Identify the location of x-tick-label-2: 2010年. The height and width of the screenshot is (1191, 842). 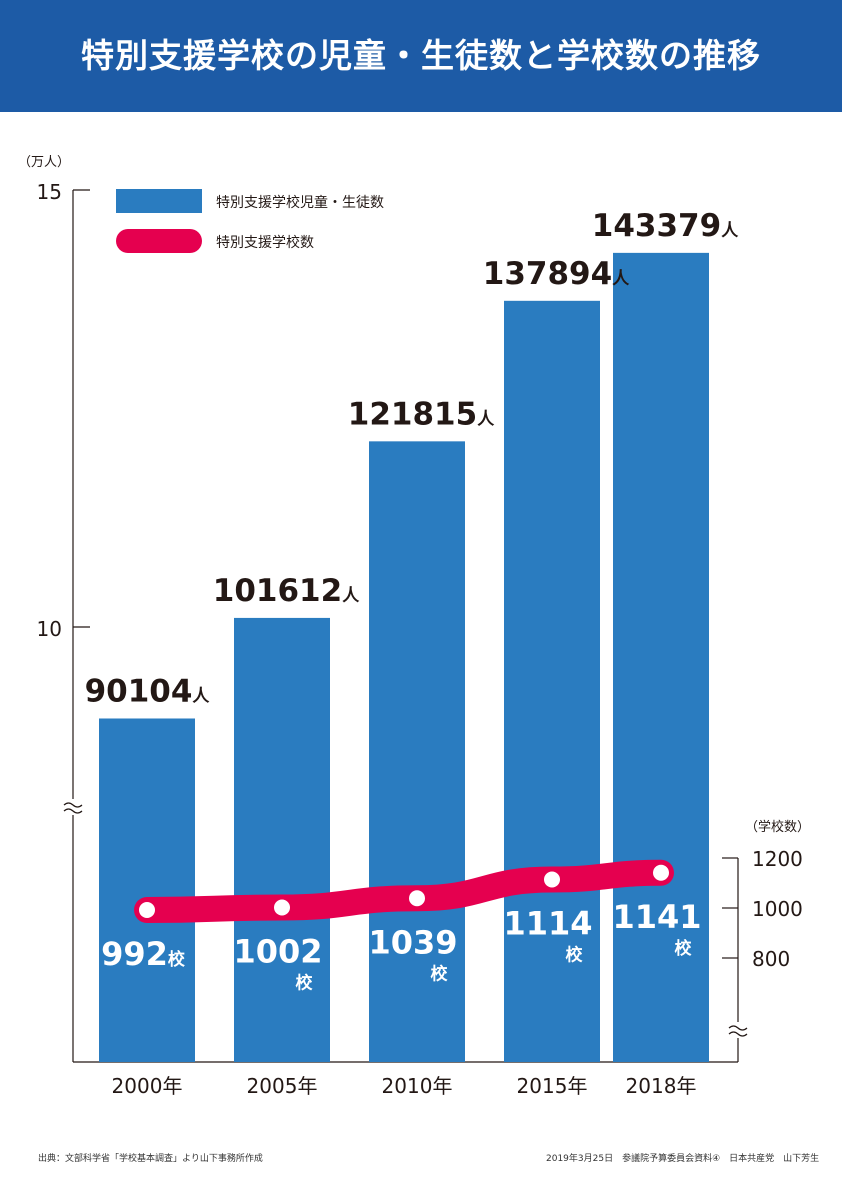
(417, 1086).